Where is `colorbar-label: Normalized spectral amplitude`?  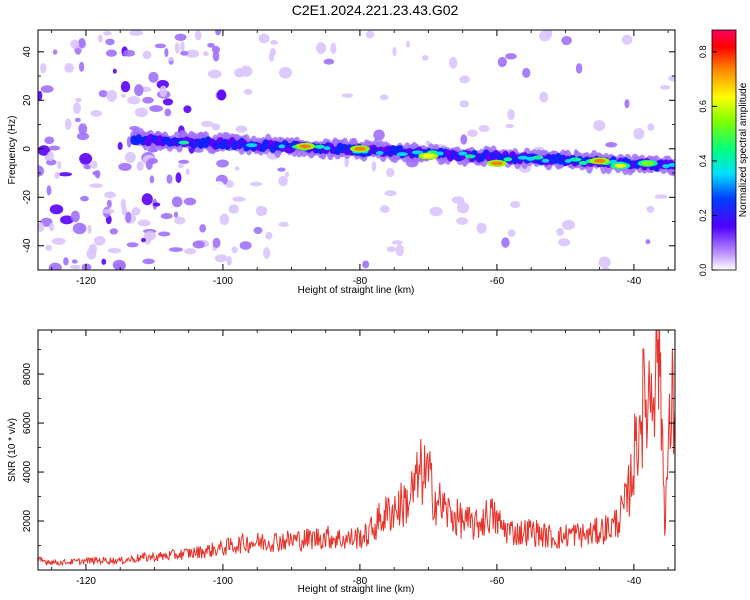
colorbar-label: Normalized spectral amplitude is located at coordinates (743, 149).